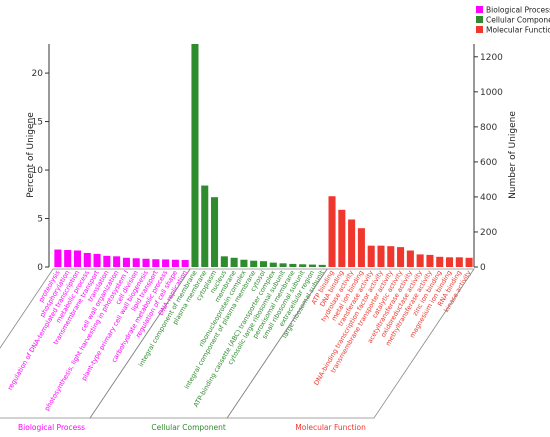 The image size is (550, 437). I want to click on right-tick-label: 0, so click(483, 268).